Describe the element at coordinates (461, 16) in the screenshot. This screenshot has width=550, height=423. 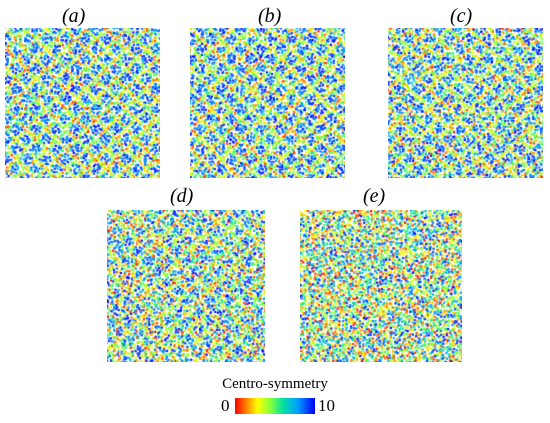
I see `panel-label-c: (c)` at that location.